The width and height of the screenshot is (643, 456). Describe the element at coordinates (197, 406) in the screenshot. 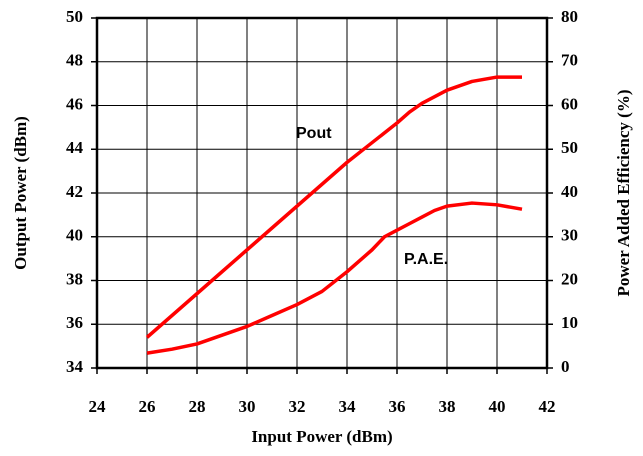

I see `x-tick-label: 28` at that location.